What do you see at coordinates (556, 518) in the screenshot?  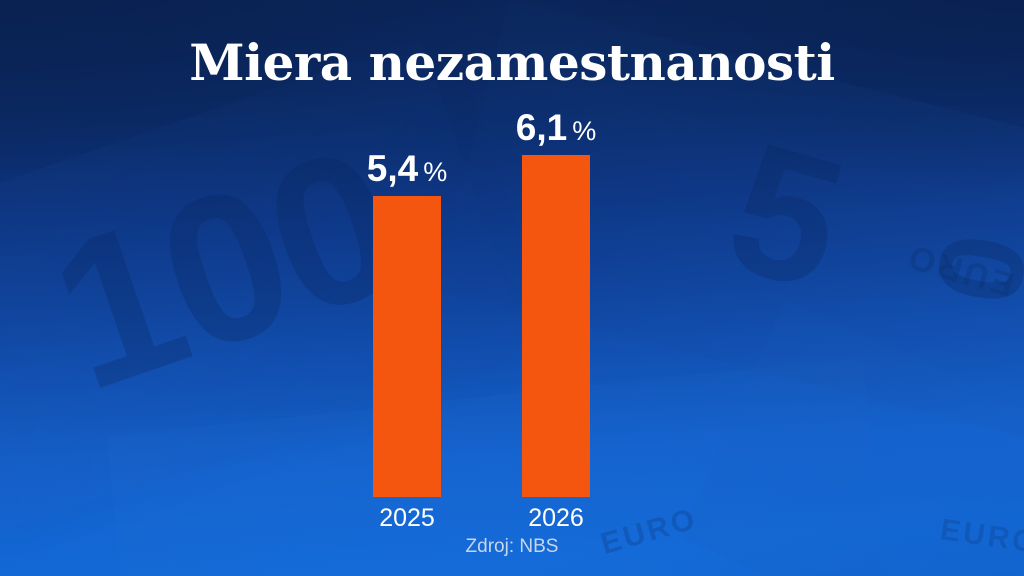 I see `bar-category-label-2026: 2026` at bounding box center [556, 518].